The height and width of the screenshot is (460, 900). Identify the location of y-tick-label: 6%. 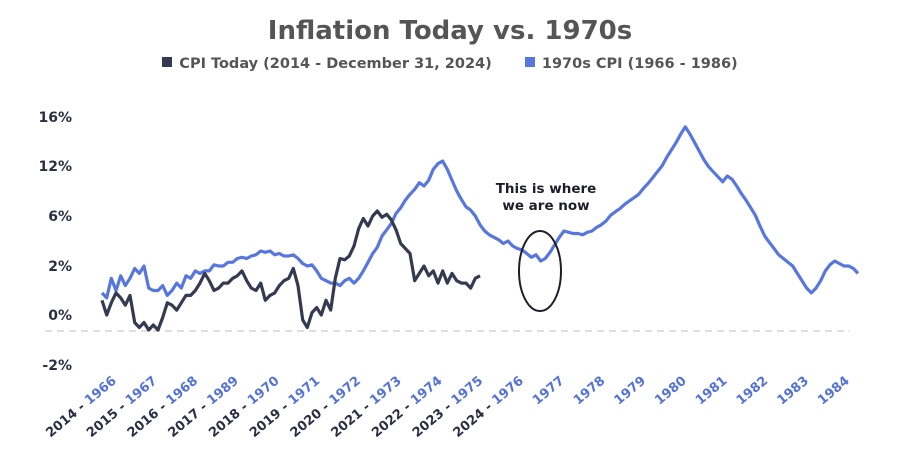
(60, 217).